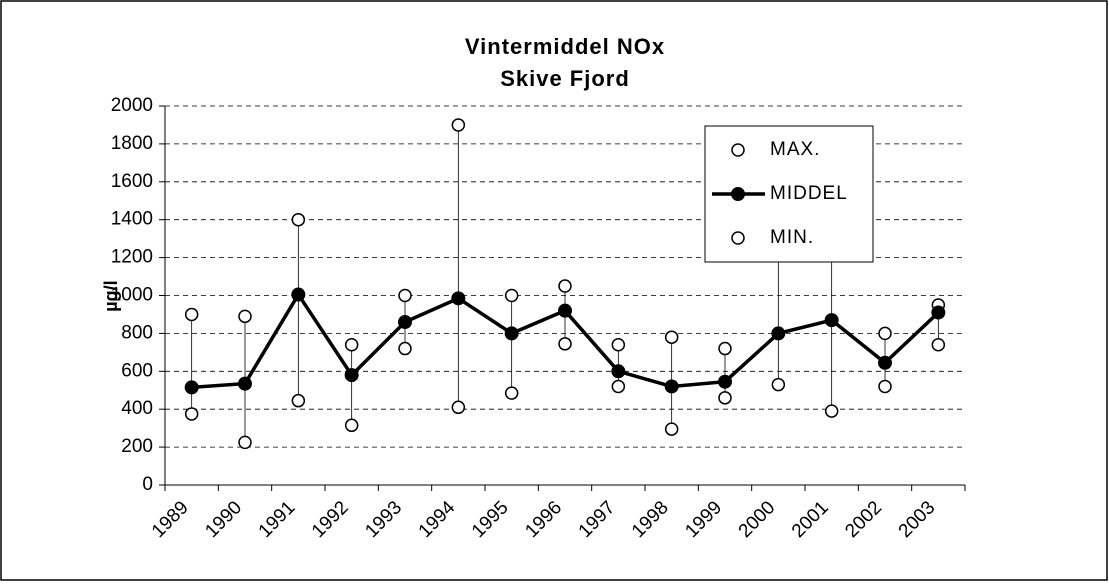  I want to click on y-tick-label: 800, so click(137, 332).